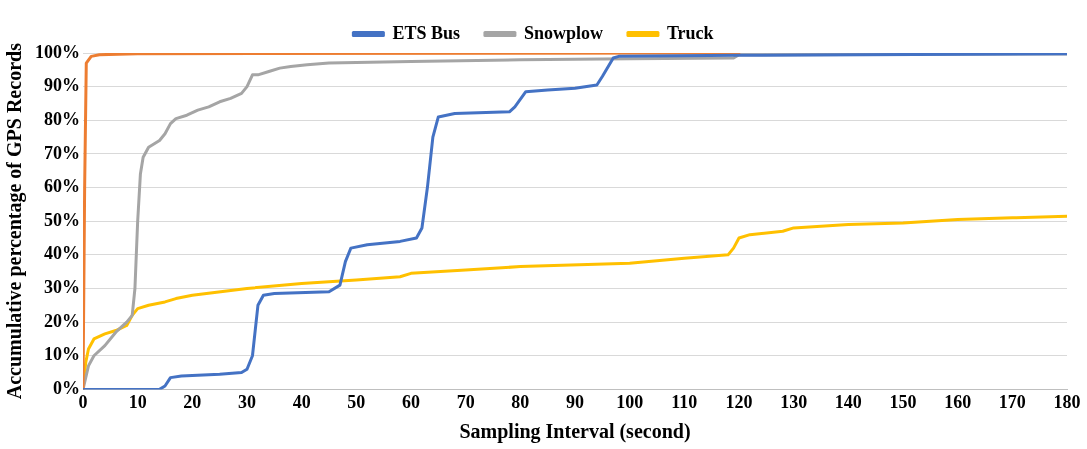 The height and width of the screenshot is (449, 1087). What do you see at coordinates (848, 401) in the screenshot?
I see `x-tick-label: 140` at bounding box center [848, 401].